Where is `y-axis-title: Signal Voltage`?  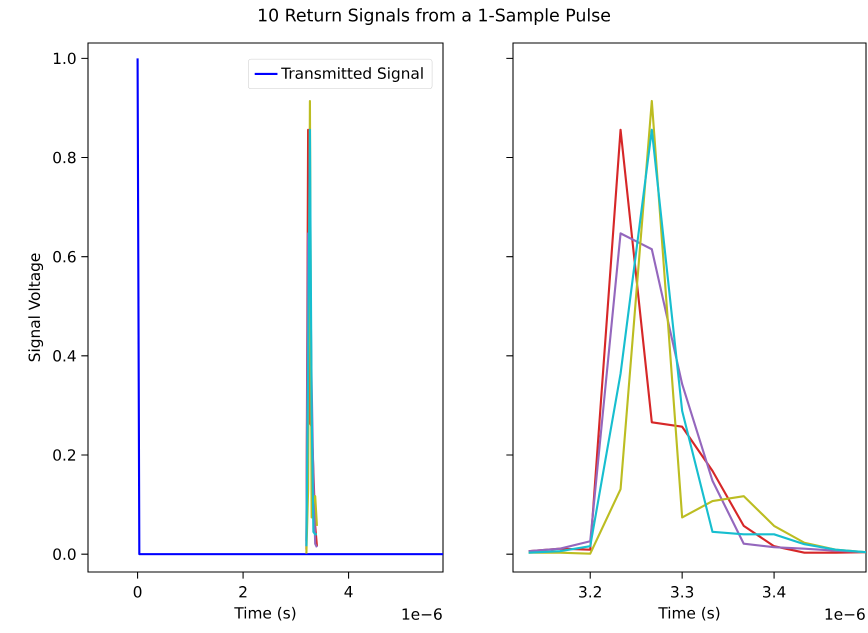
y-axis-title: Signal Voltage is located at coordinates (36, 308).